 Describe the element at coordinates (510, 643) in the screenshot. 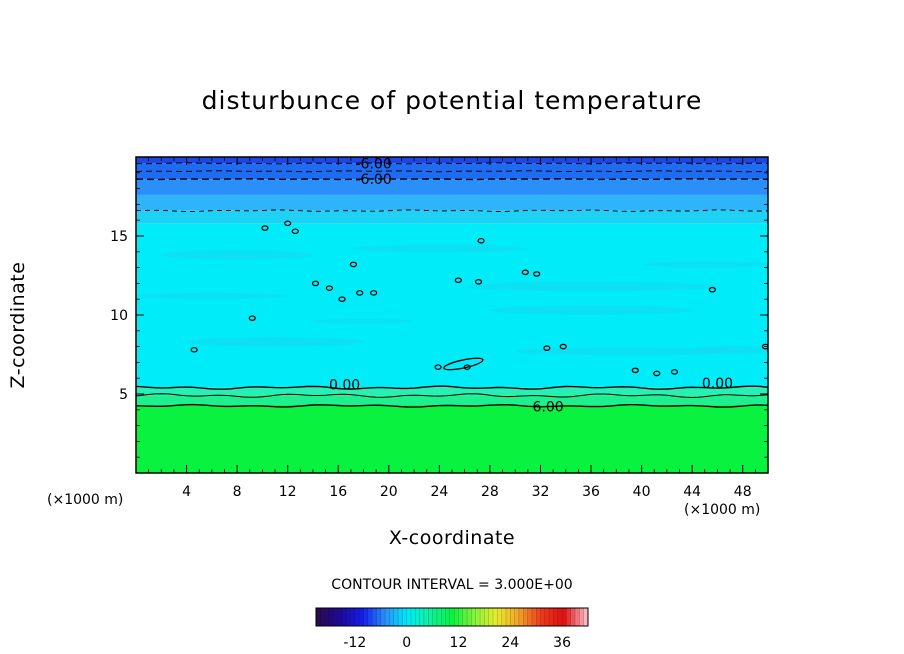

I see `colorbar-tick-label: 24` at that location.